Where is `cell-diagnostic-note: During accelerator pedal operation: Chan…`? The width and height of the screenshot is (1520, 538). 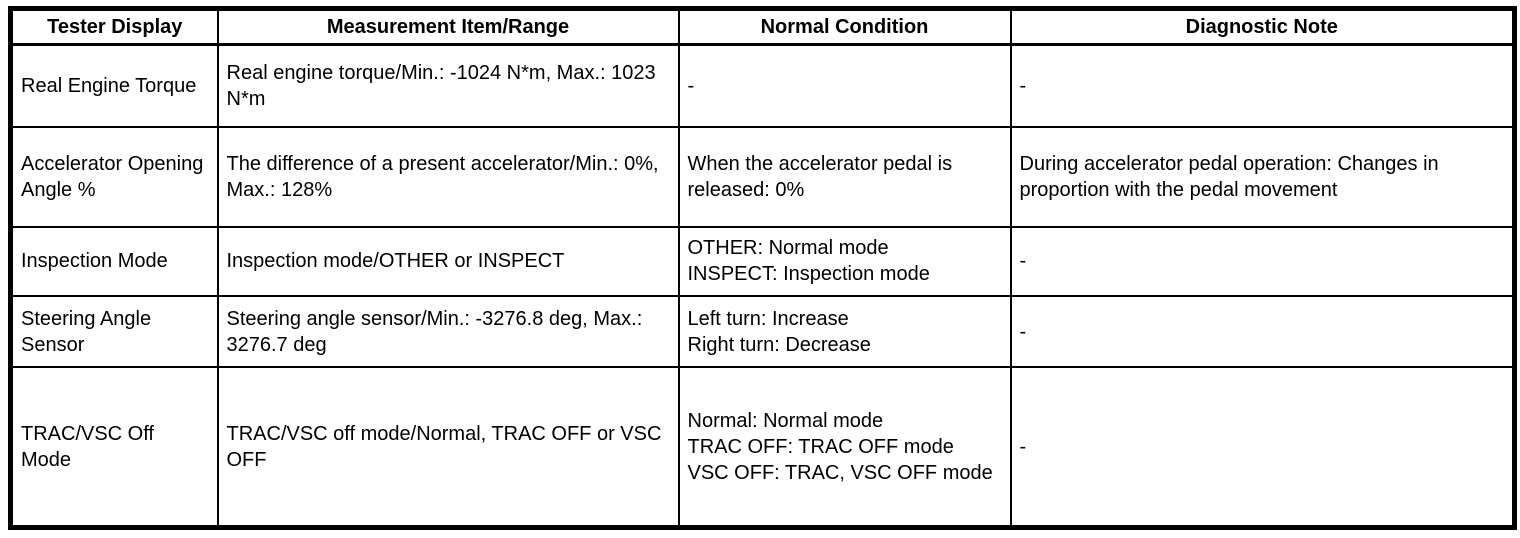 cell-diagnostic-note: During accelerator pedal operation: Chan… is located at coordinates (1262, 176).